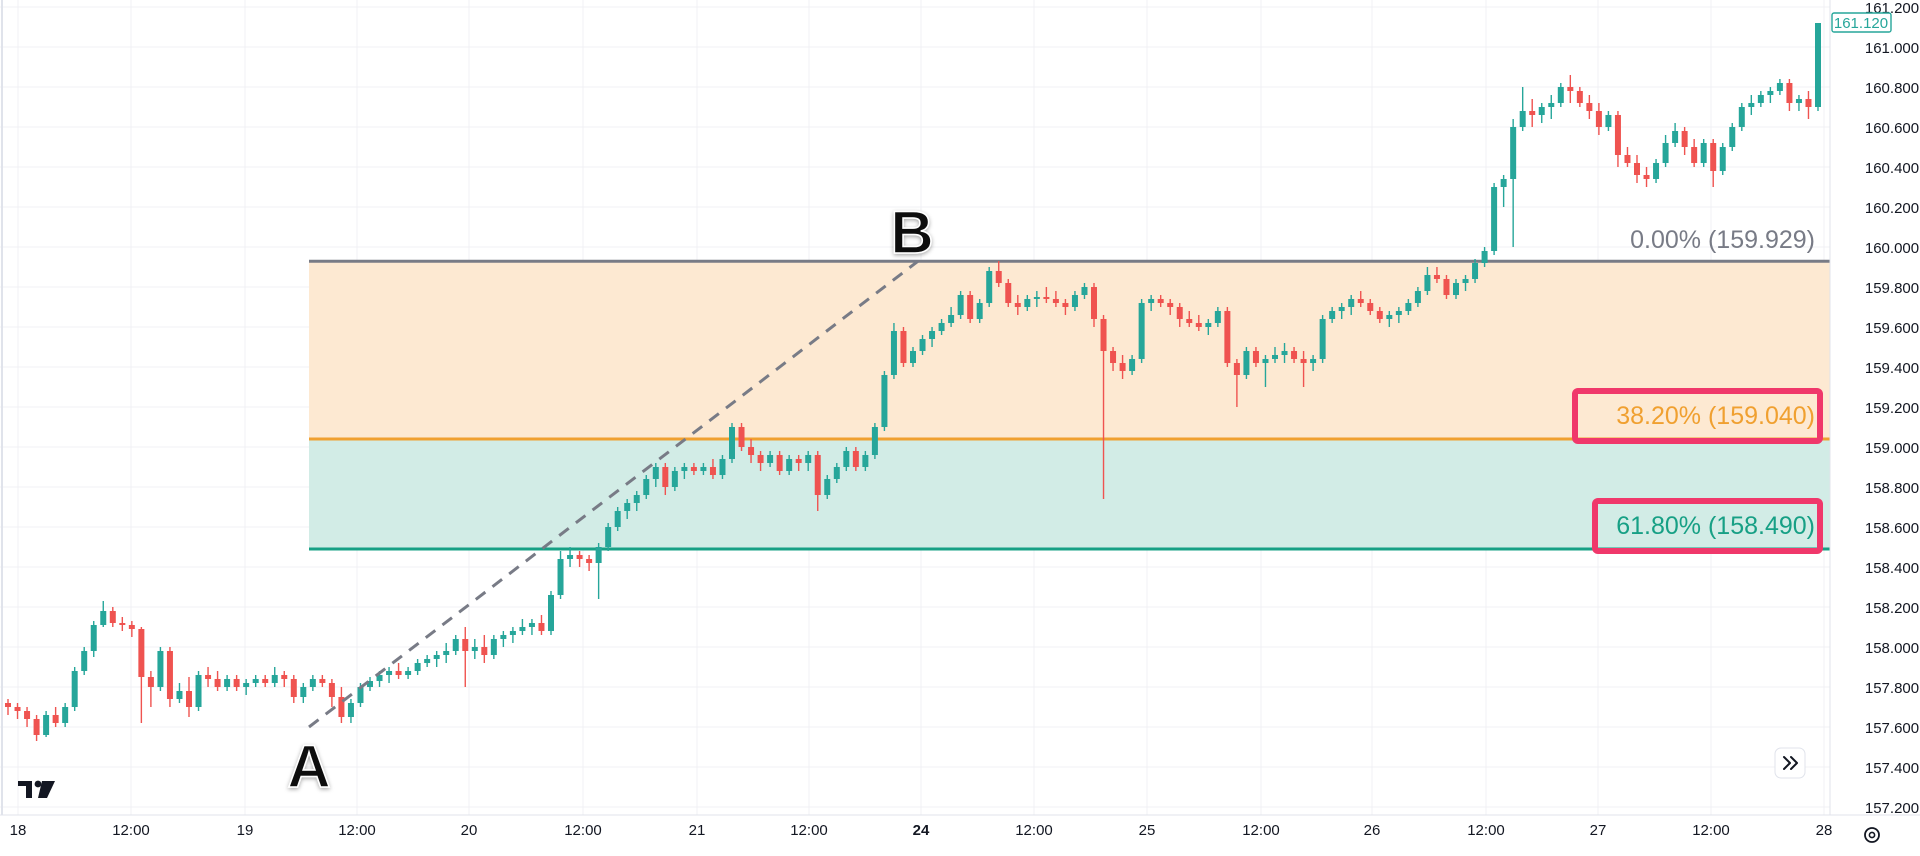  I want to click on time-tick-label: 24, so click(921, 830).